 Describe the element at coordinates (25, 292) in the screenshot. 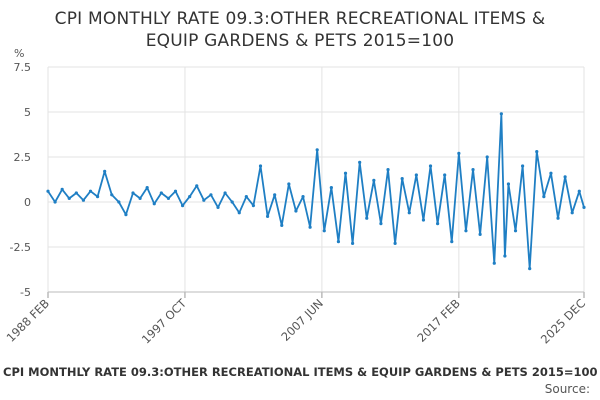

I see `y-tick-label: -5` at that location.